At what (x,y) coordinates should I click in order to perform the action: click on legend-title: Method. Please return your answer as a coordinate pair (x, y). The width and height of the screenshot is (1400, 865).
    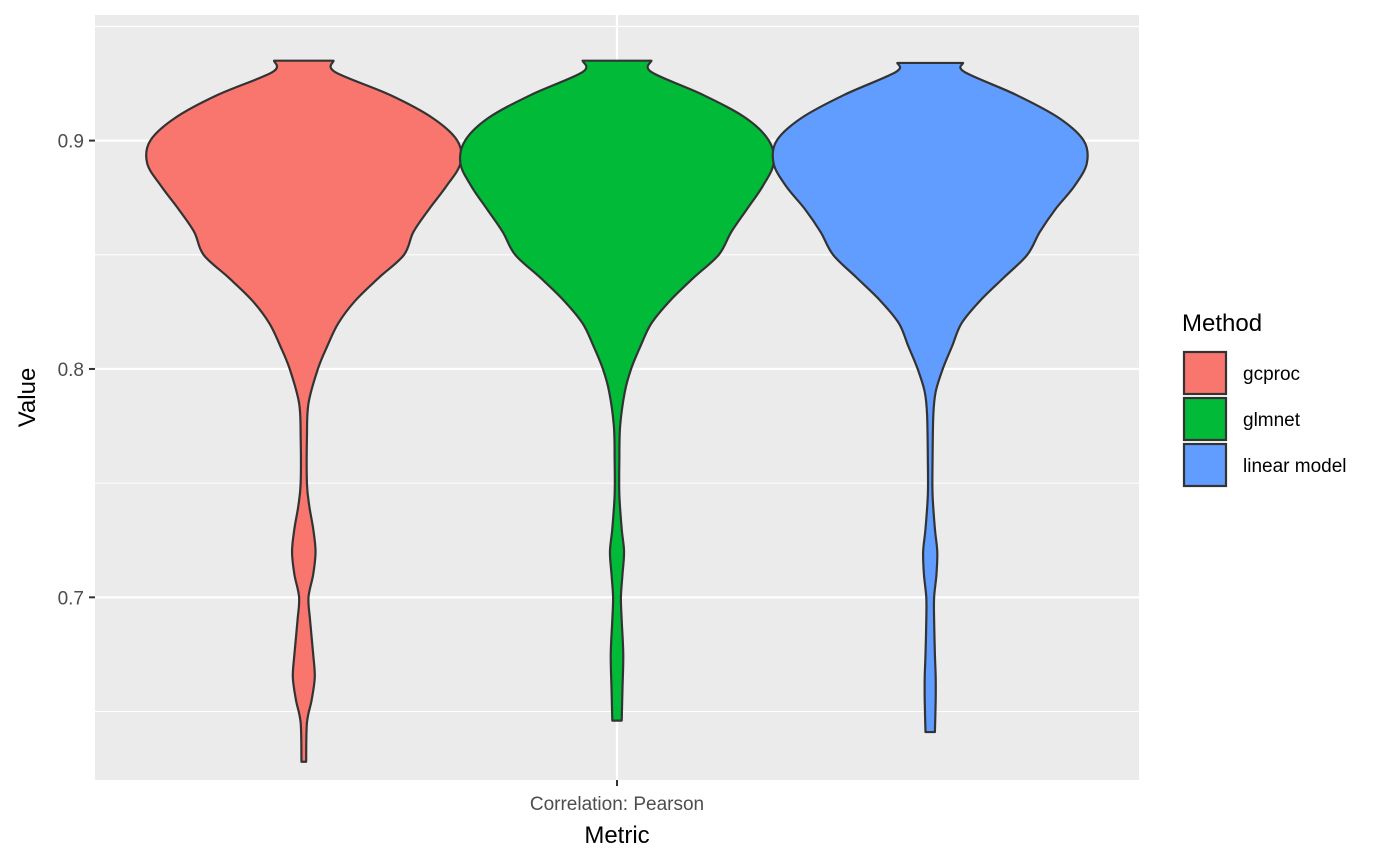
    Looking at the image, I should click on (1222, 323).